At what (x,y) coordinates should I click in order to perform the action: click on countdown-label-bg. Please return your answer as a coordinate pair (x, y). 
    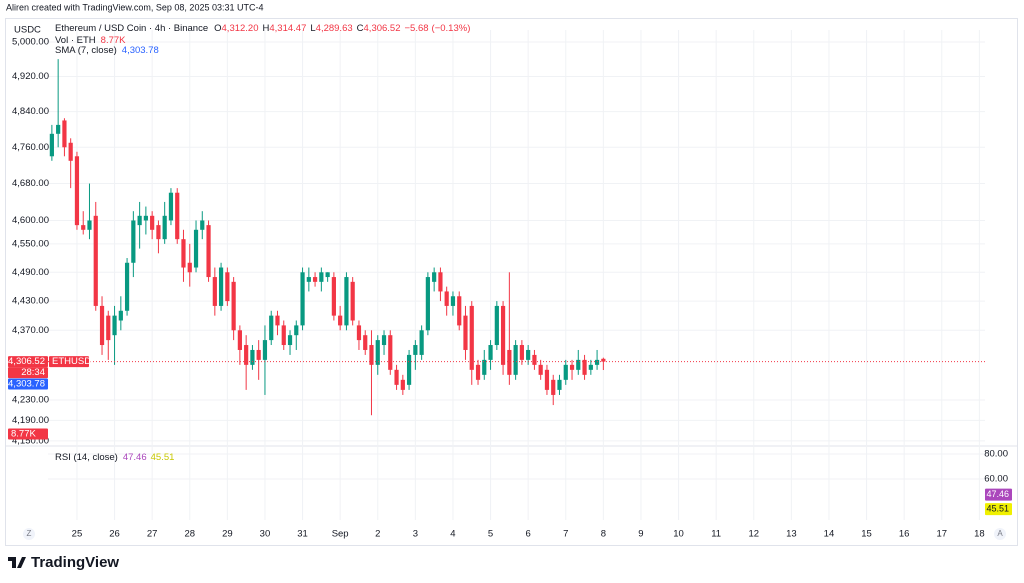
    Looking at the image, I should click on (28, 373).